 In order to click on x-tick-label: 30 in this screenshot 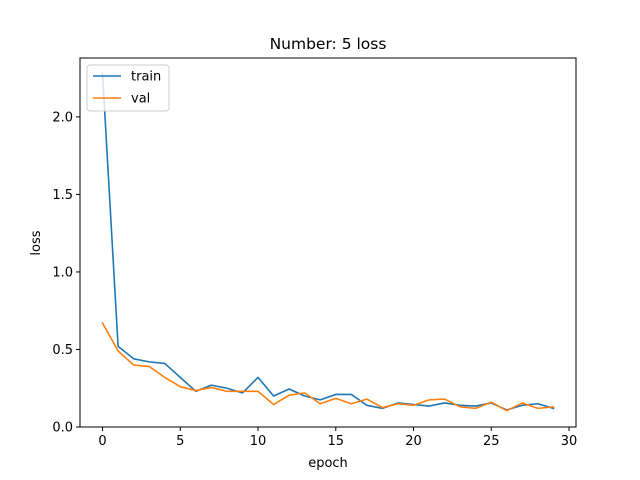, I will do `click(569, 441)`.